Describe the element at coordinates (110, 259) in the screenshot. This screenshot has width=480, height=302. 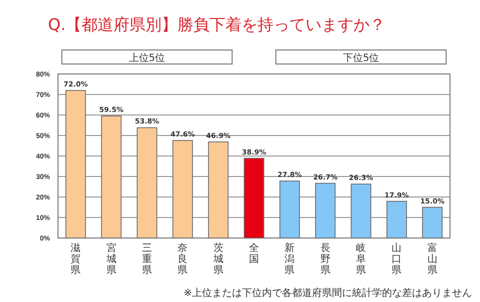
I see `x-tick-label: 宮城県` at that location.